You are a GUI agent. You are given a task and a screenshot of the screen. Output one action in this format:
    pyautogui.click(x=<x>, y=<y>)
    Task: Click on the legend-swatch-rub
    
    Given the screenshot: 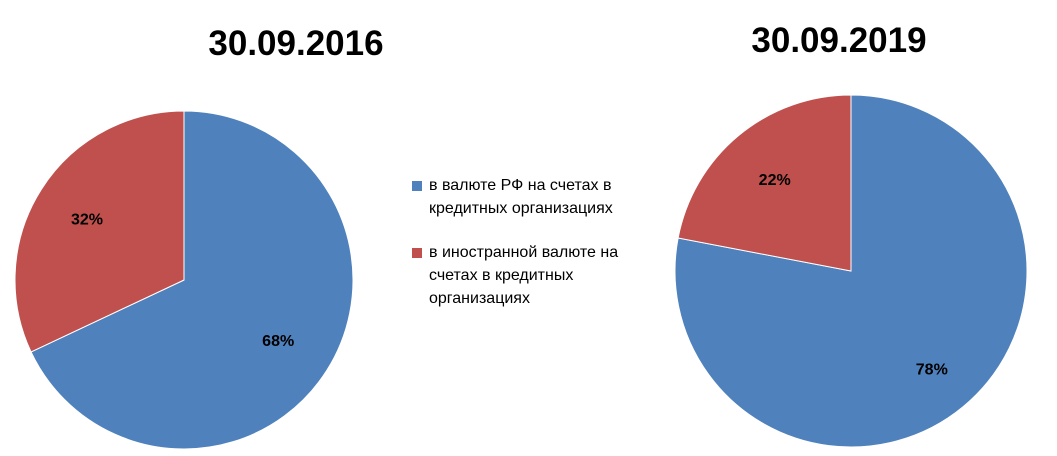 What is the action you would take?
    pyautogui.click(x=417, y=186)
    